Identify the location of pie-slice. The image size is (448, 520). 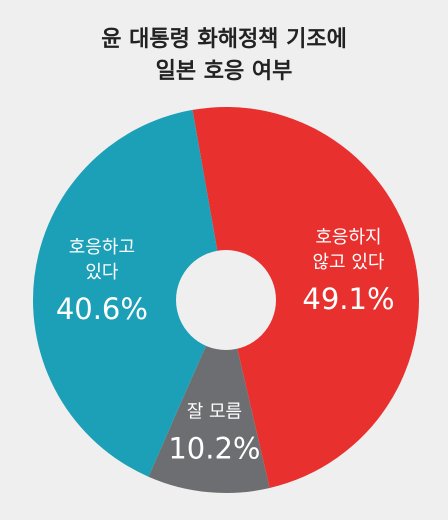
(209, 396).